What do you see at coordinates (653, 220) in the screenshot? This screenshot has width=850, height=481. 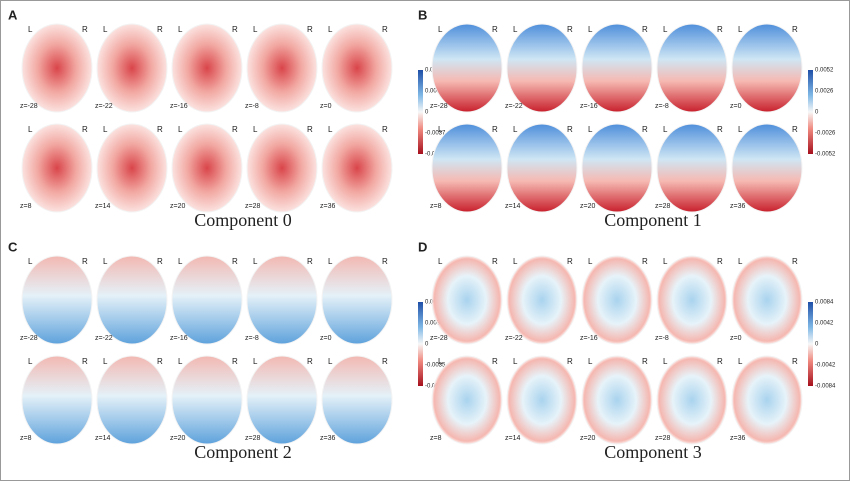 I see `component-title: Component 1` at bounding box center [653, 220].